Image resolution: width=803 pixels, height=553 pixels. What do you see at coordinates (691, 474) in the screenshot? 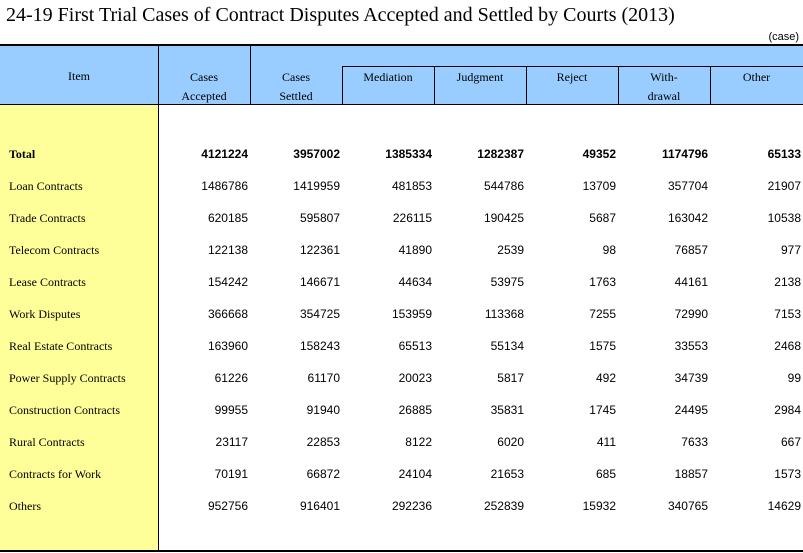
I see `table-cell: 18857` at bounding box center [691, 474].